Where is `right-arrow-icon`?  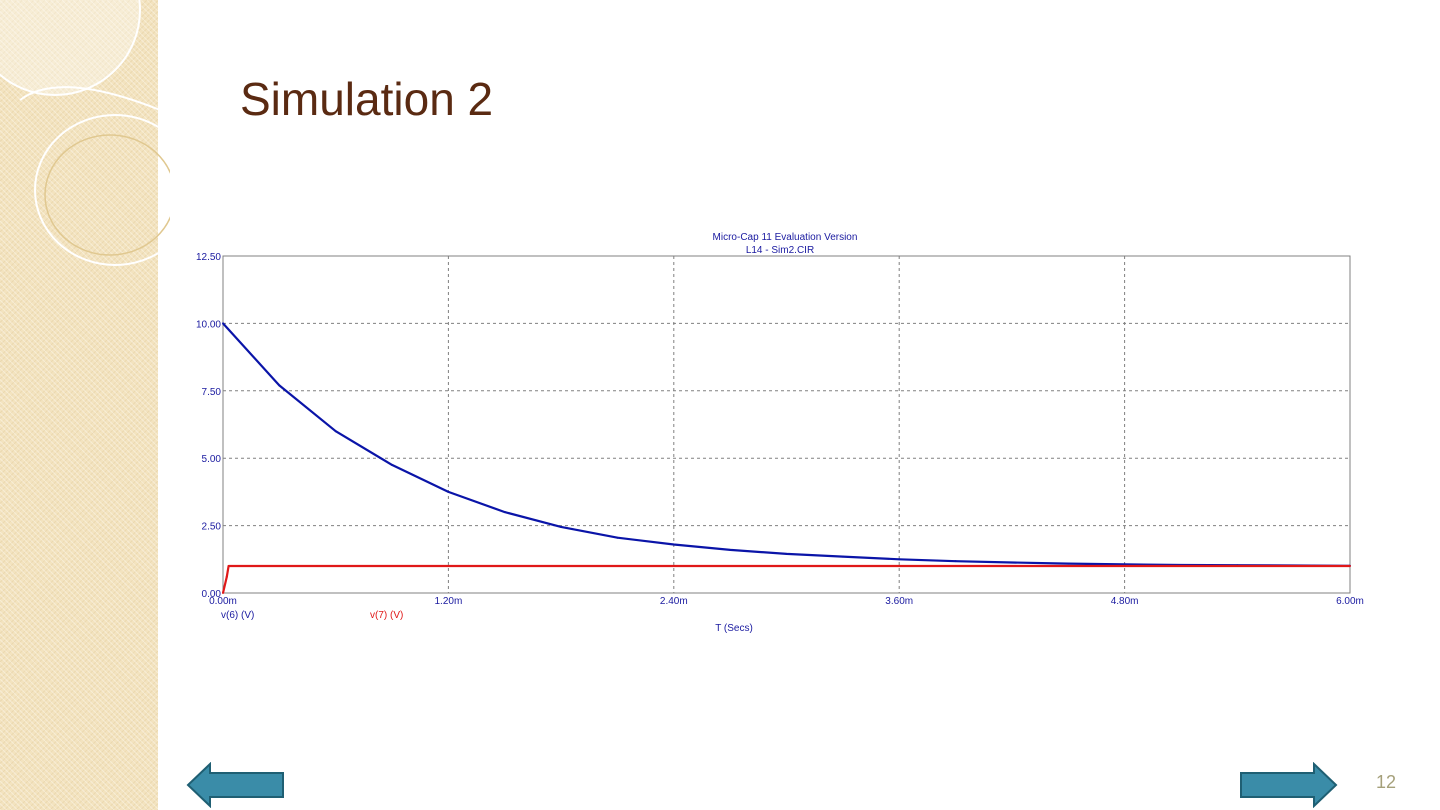 right-arrow-icon is located at coordinates (1289, 785).